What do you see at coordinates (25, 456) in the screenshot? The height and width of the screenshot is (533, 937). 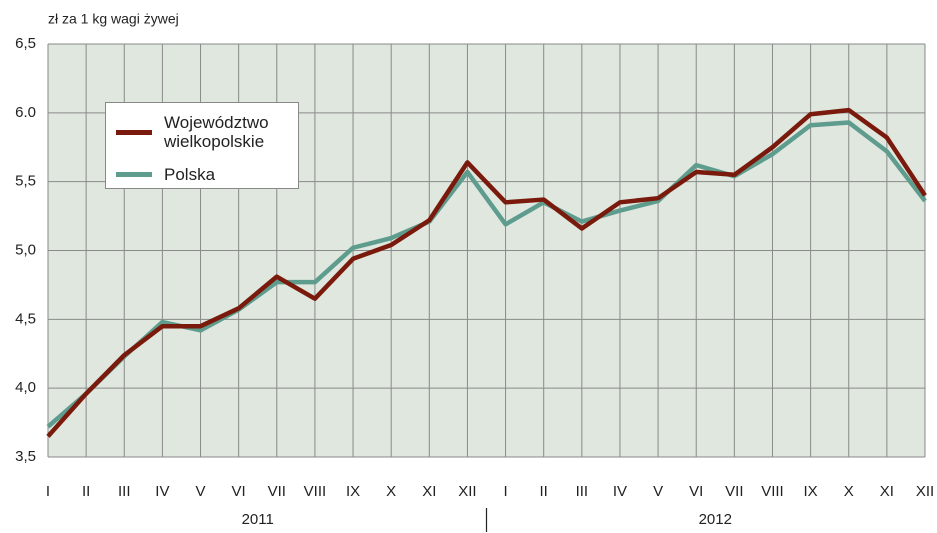 I see `y-tick-label: 3,5` at bounding box center [25, 456].